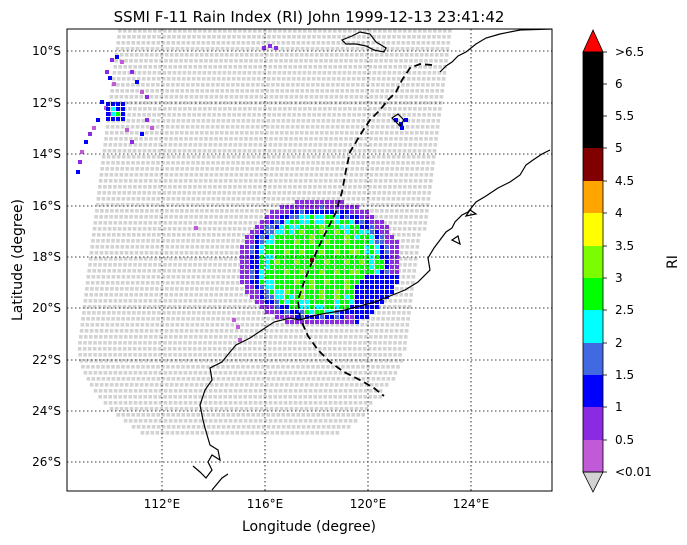 This screenshot has width=687, height=545. Describe the element at coordinates (624, 181) in the screenshot. I see `colorbar-tick-label: 4.5` at that location.